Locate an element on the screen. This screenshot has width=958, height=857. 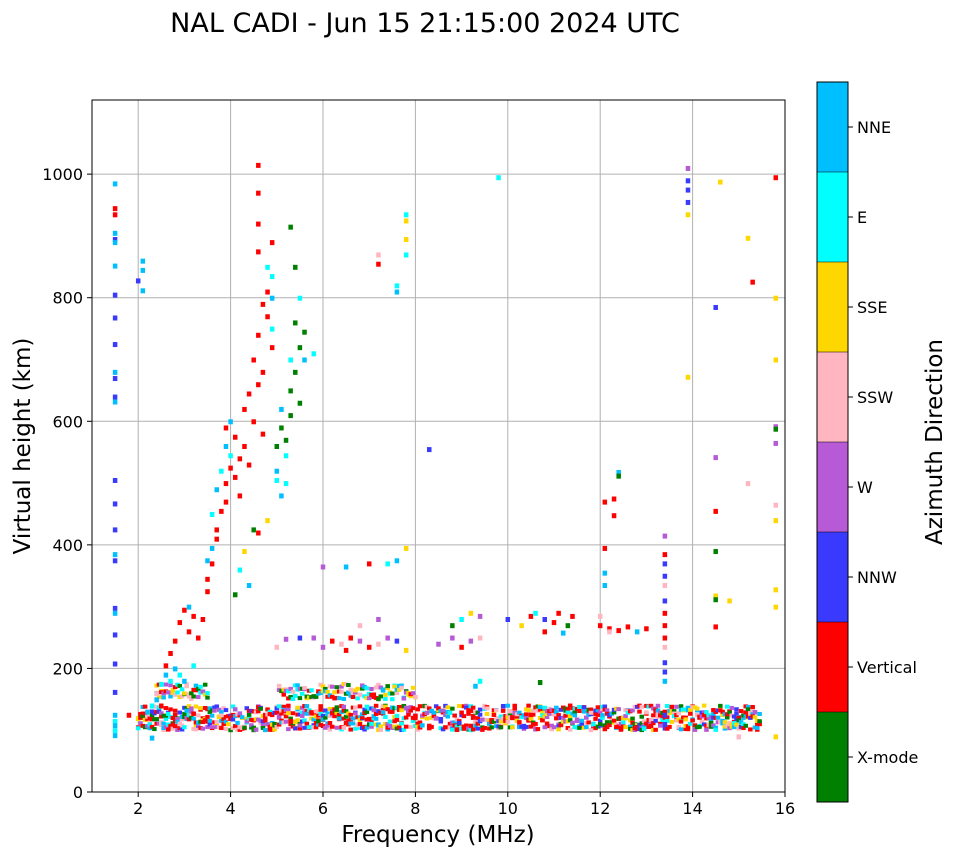
x-tick-label: 6 is located at coordinates (323, 808).